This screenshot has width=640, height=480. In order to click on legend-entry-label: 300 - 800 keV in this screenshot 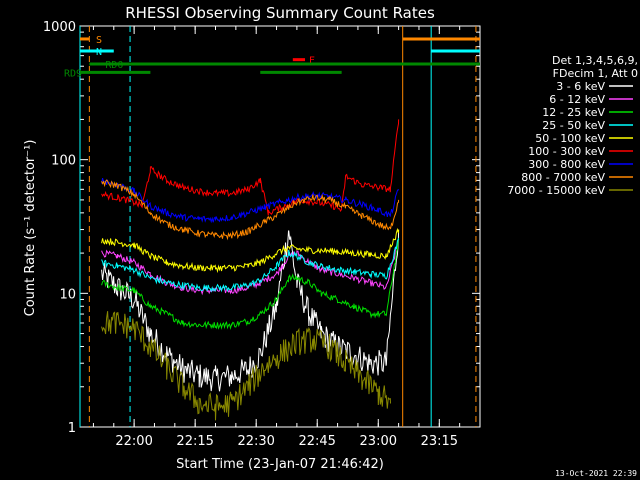, I will do `click(566, 164)`.